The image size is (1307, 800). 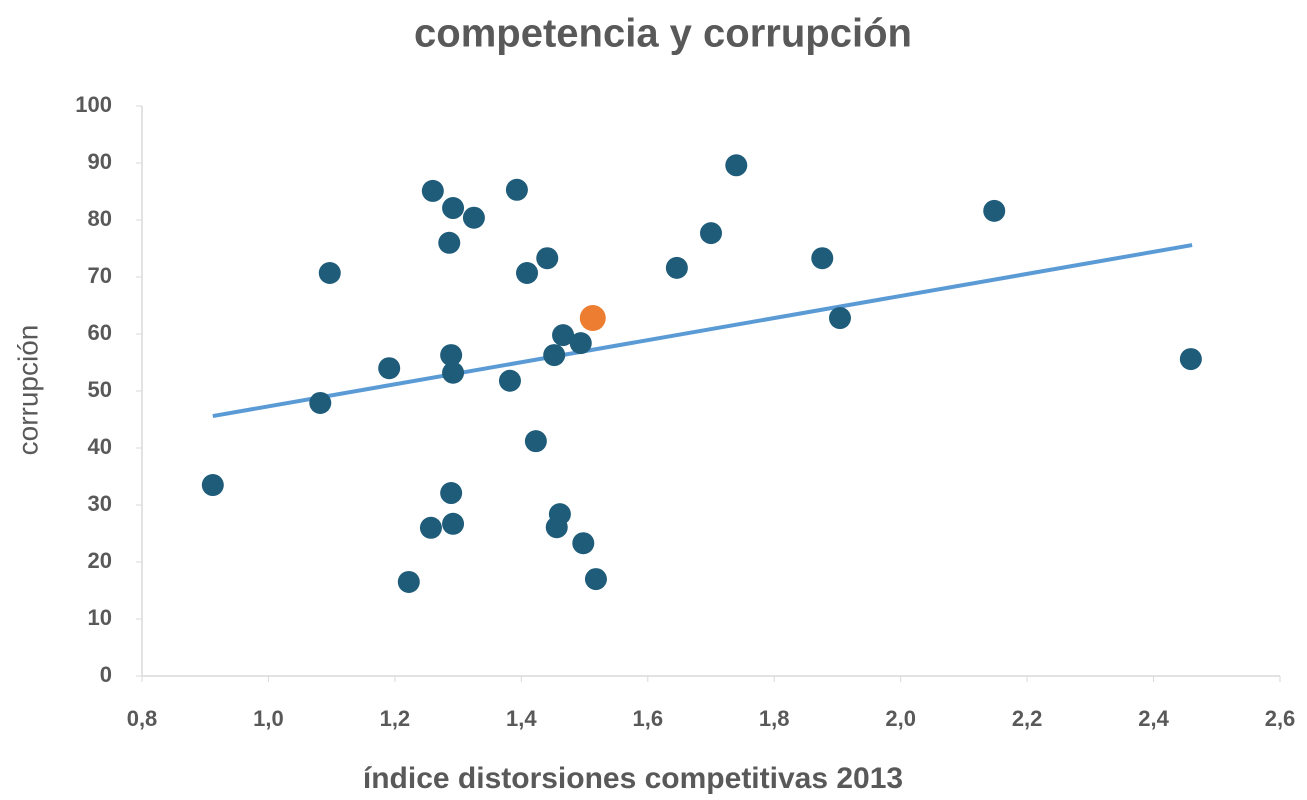 I want to click on y-tick-label: 60, so click(x=100, y=332).